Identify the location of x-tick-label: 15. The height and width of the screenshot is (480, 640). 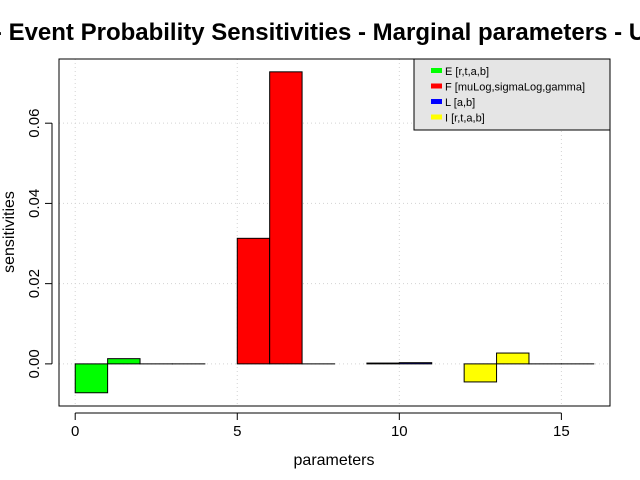
(561, 431).